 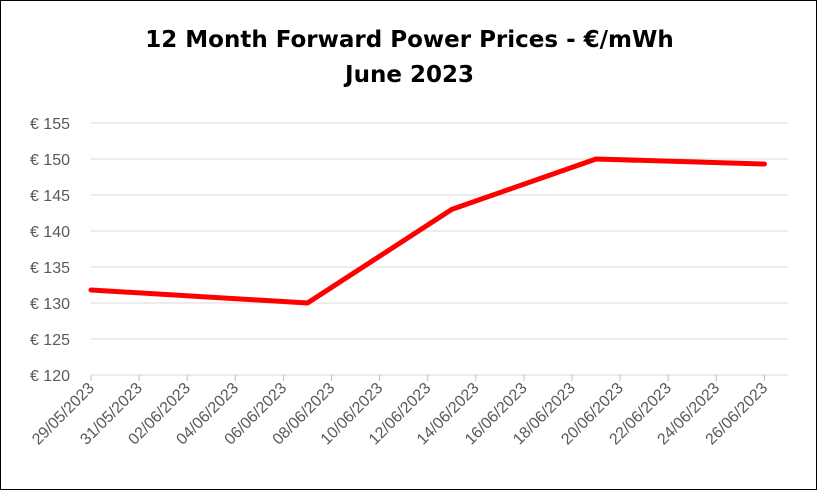 What do you see at coordinates (50, 304) in the screenshot?
I see `y-tick-label: € 130` at bounding box center [50, 304].